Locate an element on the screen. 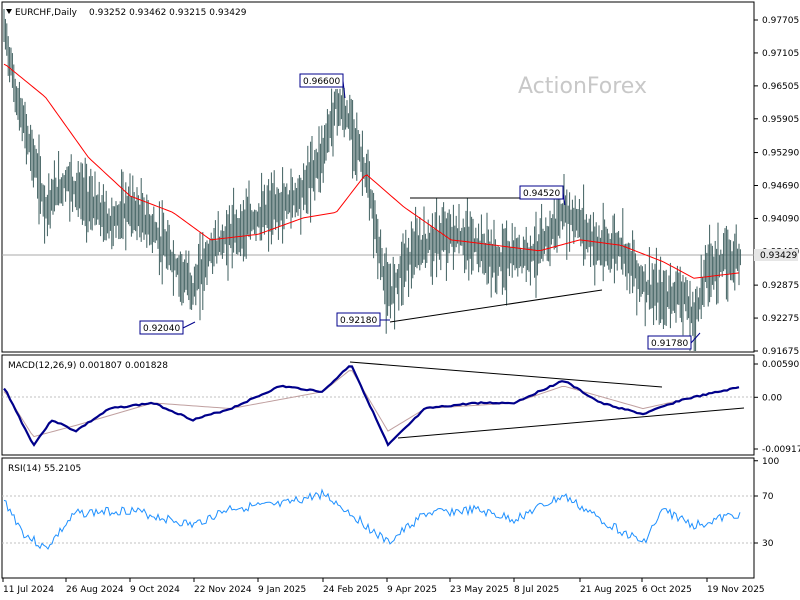 This screenshot has width=800, height=600. time-tick-label: 23 May 2025 is located at coordinates (479, 590).